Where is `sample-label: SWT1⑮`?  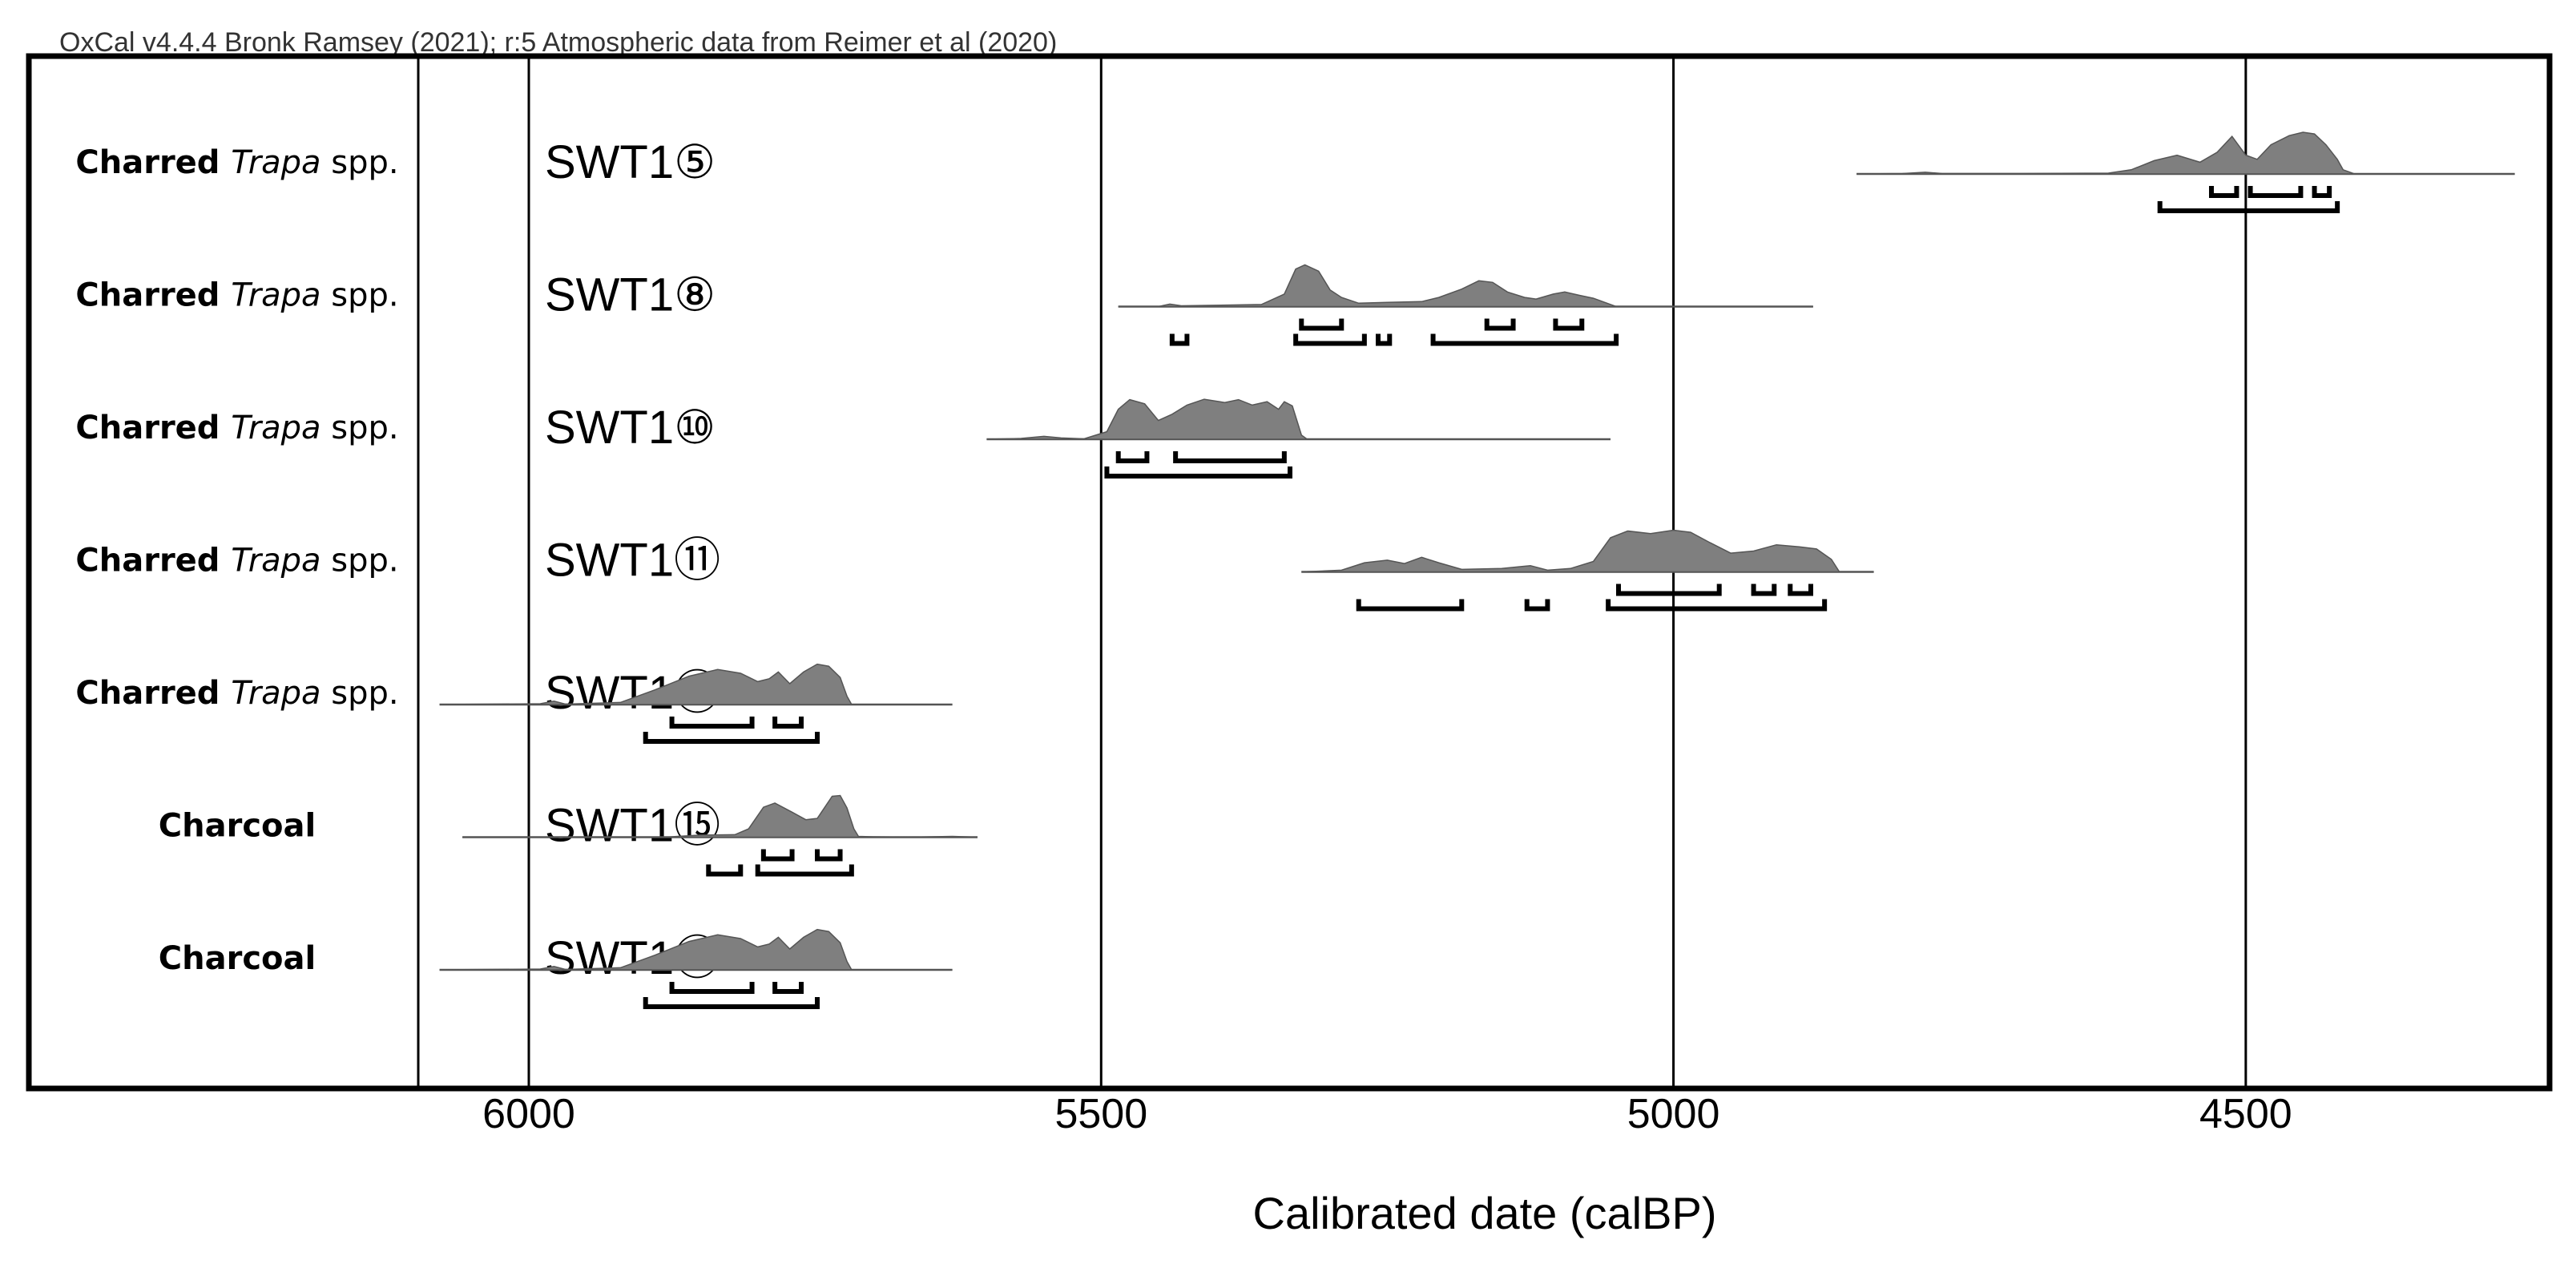
sample-label: SWT1⑮ is located at coordinates (632, 826).